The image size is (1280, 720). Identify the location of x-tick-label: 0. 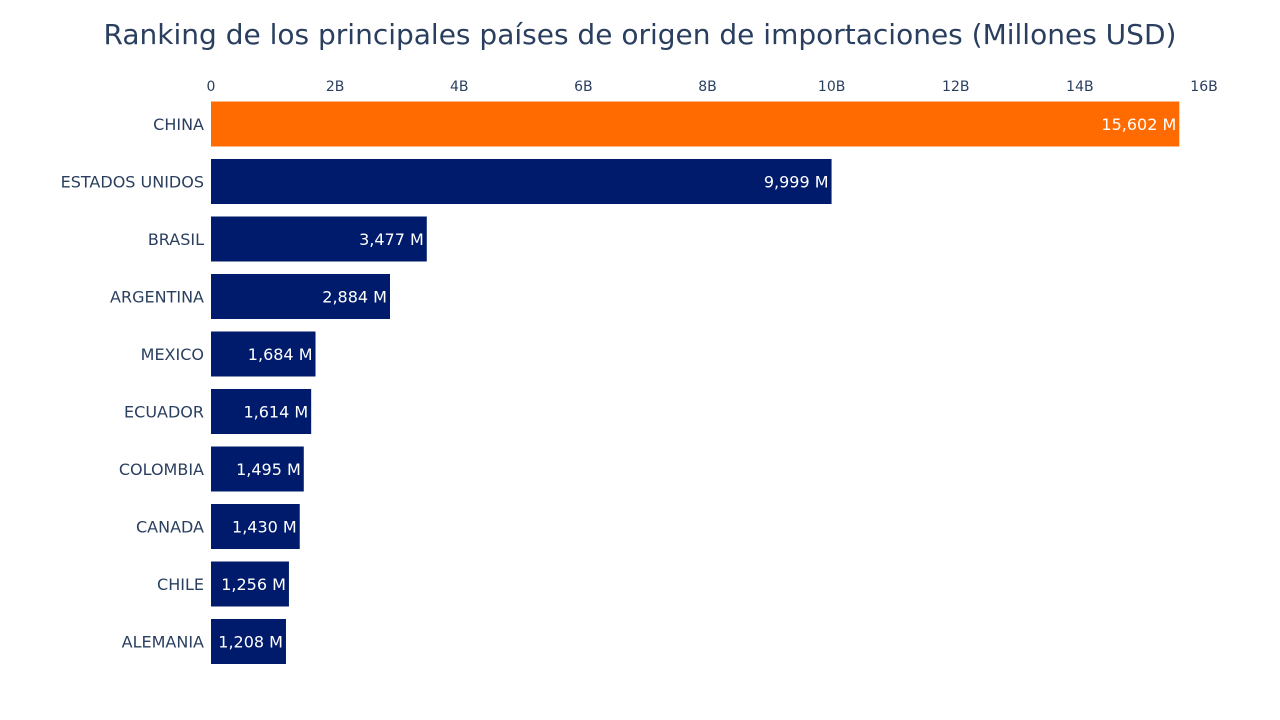
(211, 87).